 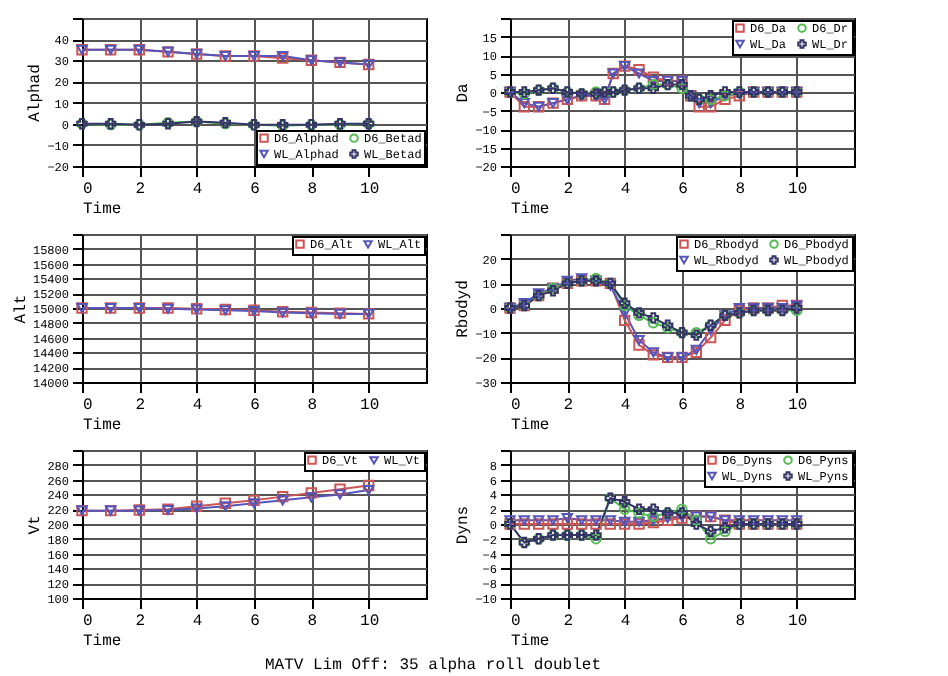 I want to click on y-axis-title: Da, so click(x=464, y=93).